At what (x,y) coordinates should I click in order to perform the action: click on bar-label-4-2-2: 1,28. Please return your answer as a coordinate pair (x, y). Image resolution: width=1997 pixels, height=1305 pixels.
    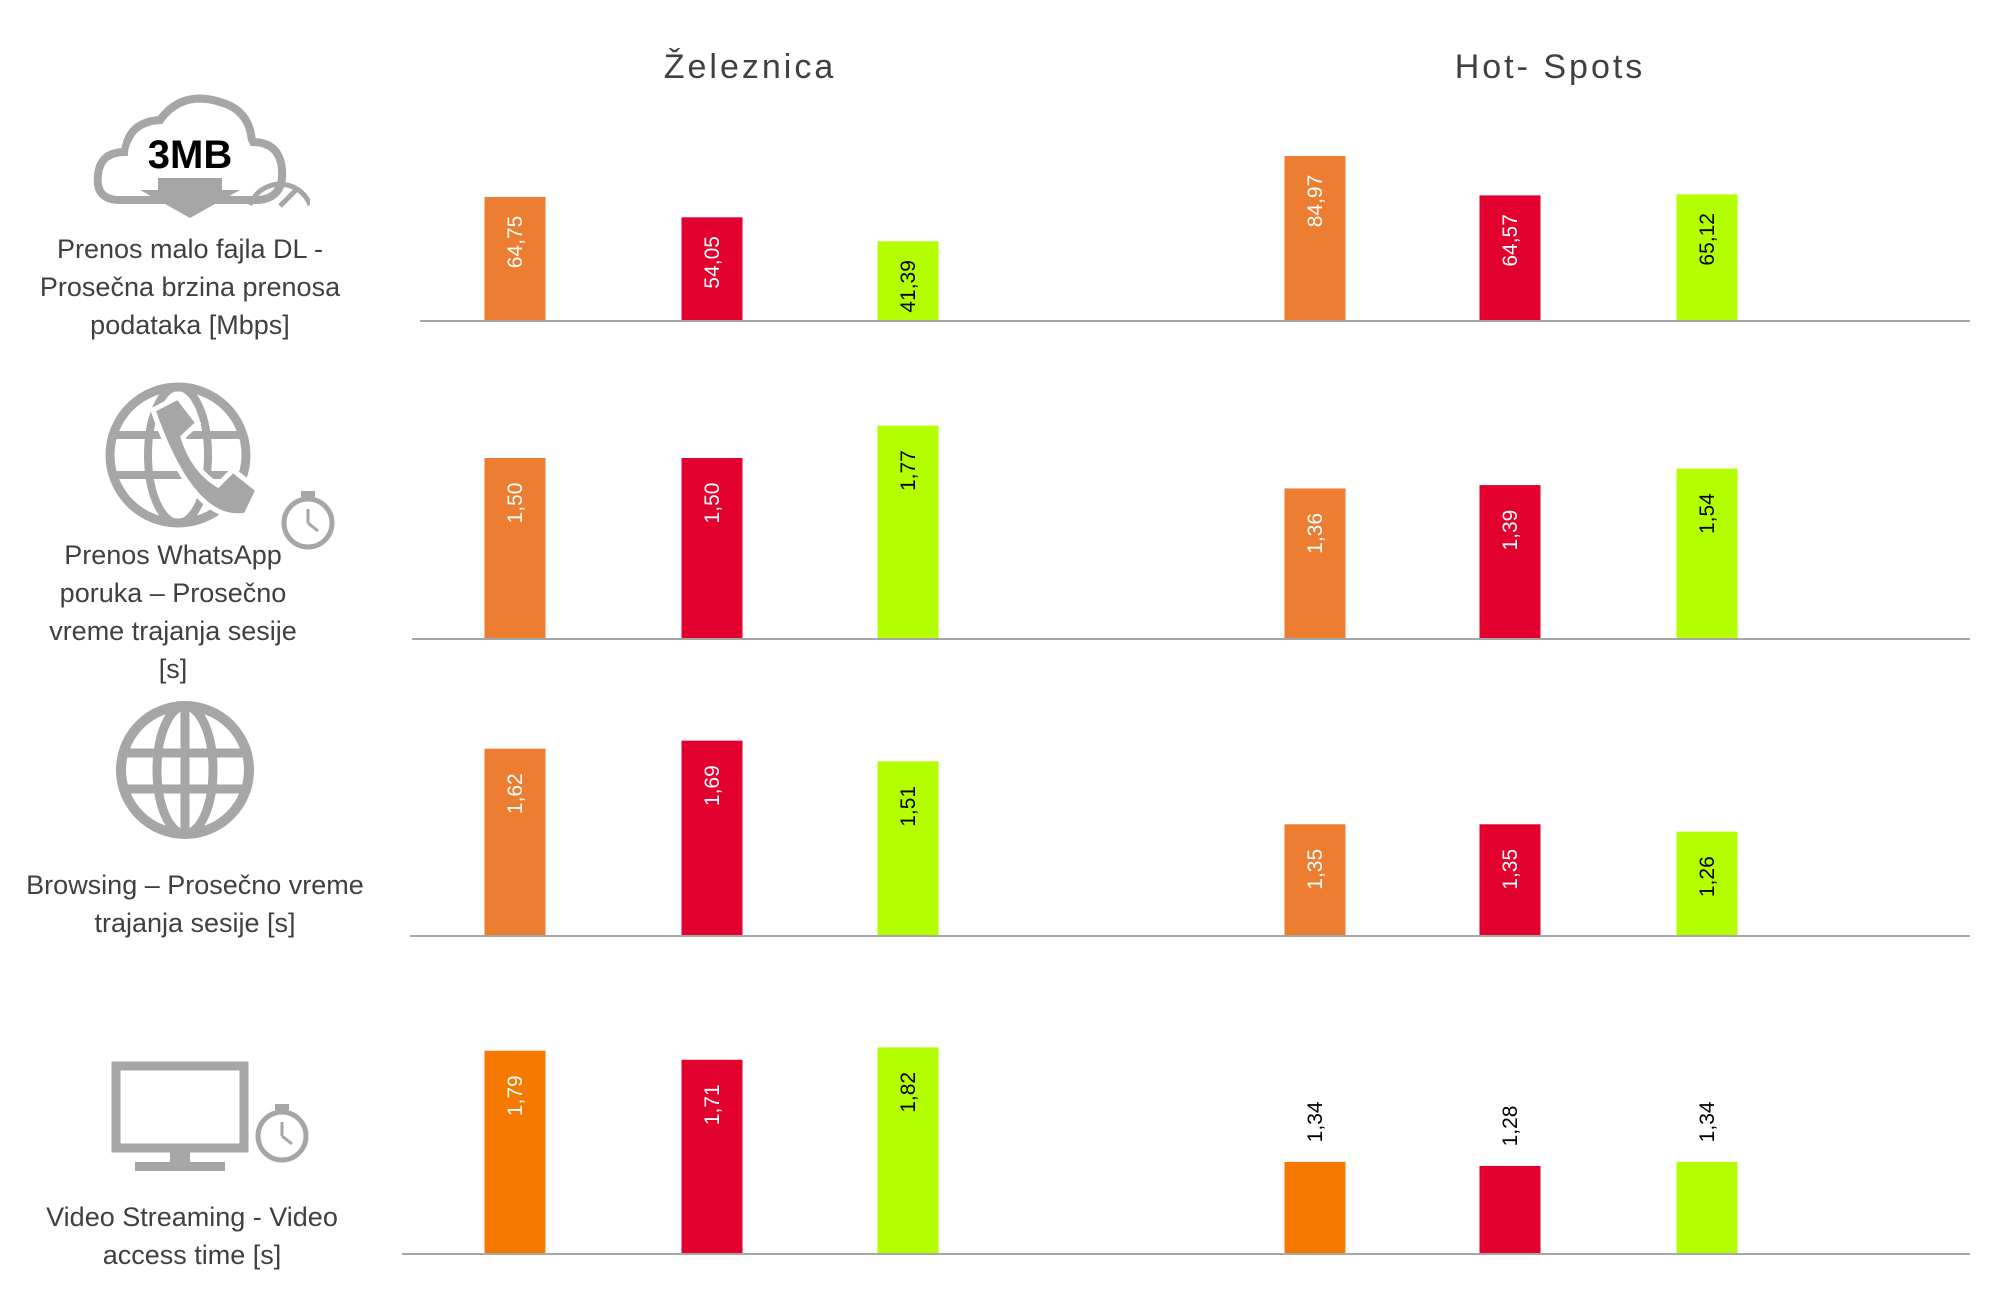
    Looking at the image, I should click on (1510, 1126).